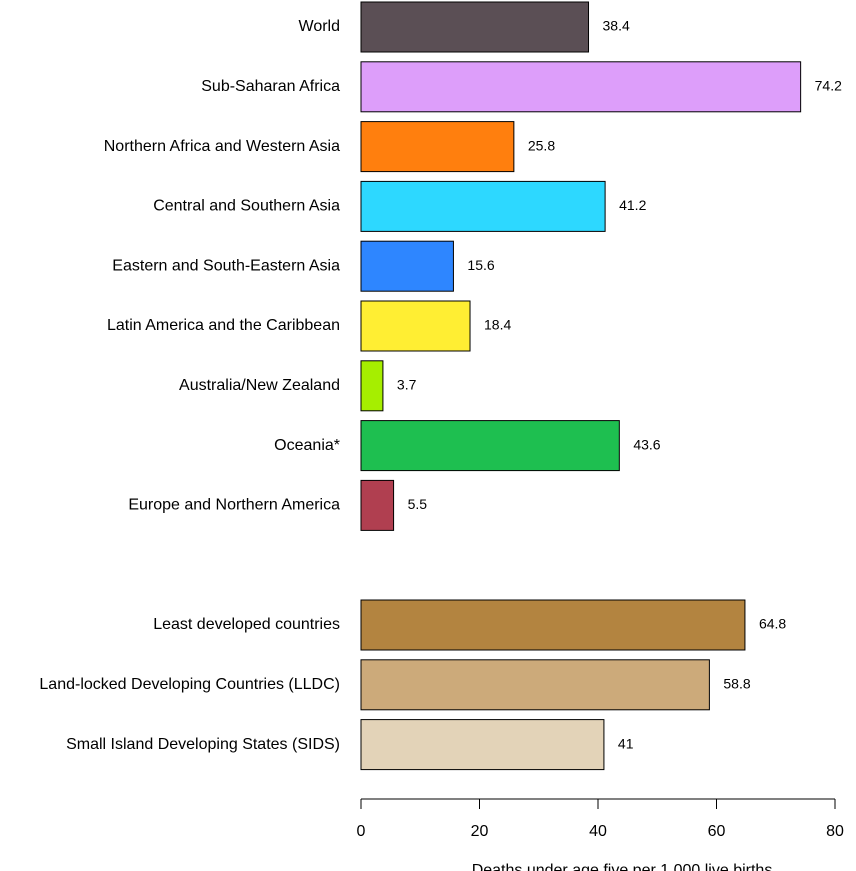 The width and height of the screenshot is (856, 871). I want to click on y-tick-label: Northern Africa and Western Asia, so click(222, 146).